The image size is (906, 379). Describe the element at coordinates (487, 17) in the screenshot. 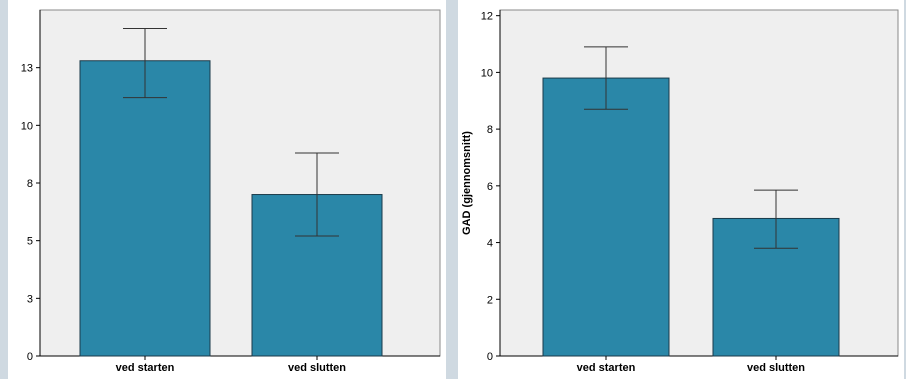

I see `y-tick-label: 12` at that location.